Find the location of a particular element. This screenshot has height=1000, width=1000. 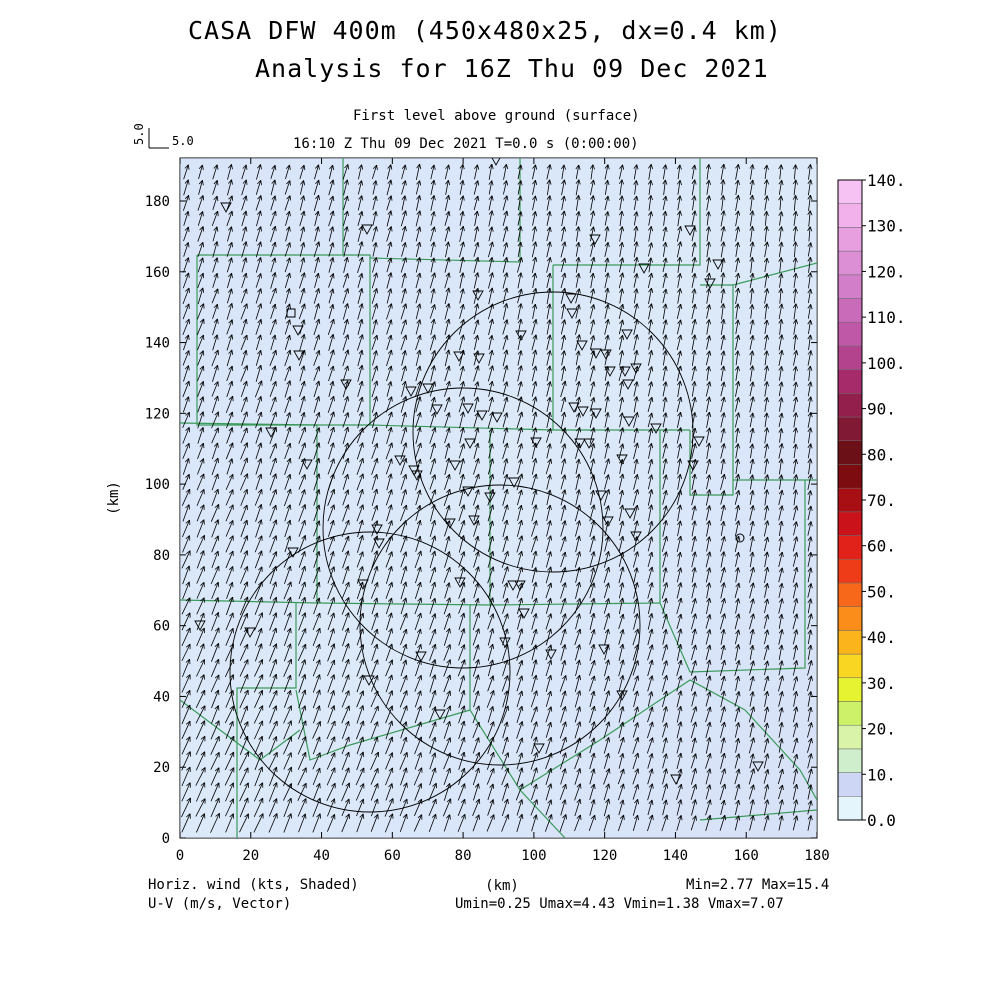

colorbar-label: 60. is located at coordinates (881, 546).